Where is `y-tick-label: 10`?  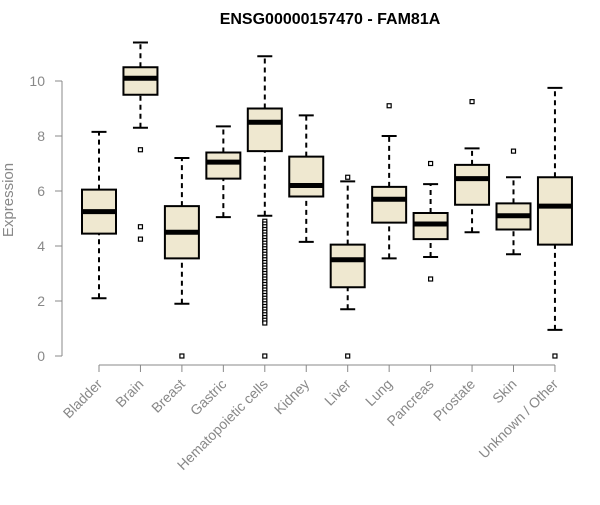
y-tick-label: 10 is located at coordinates (37, 81).